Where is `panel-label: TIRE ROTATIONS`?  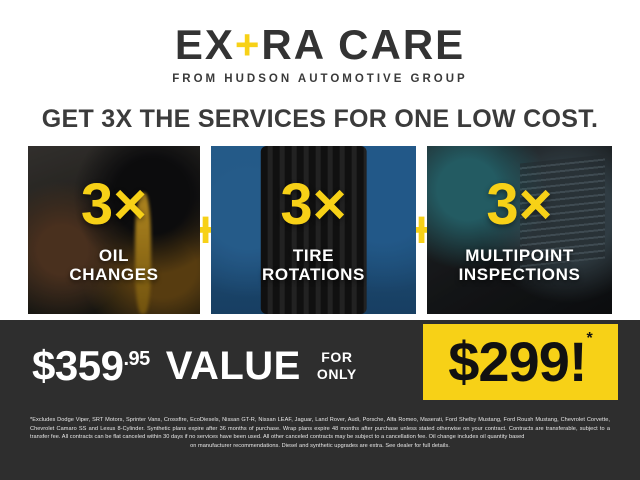 panel-label: TIRE ROTATIONS is located at coordinates (313, 265).